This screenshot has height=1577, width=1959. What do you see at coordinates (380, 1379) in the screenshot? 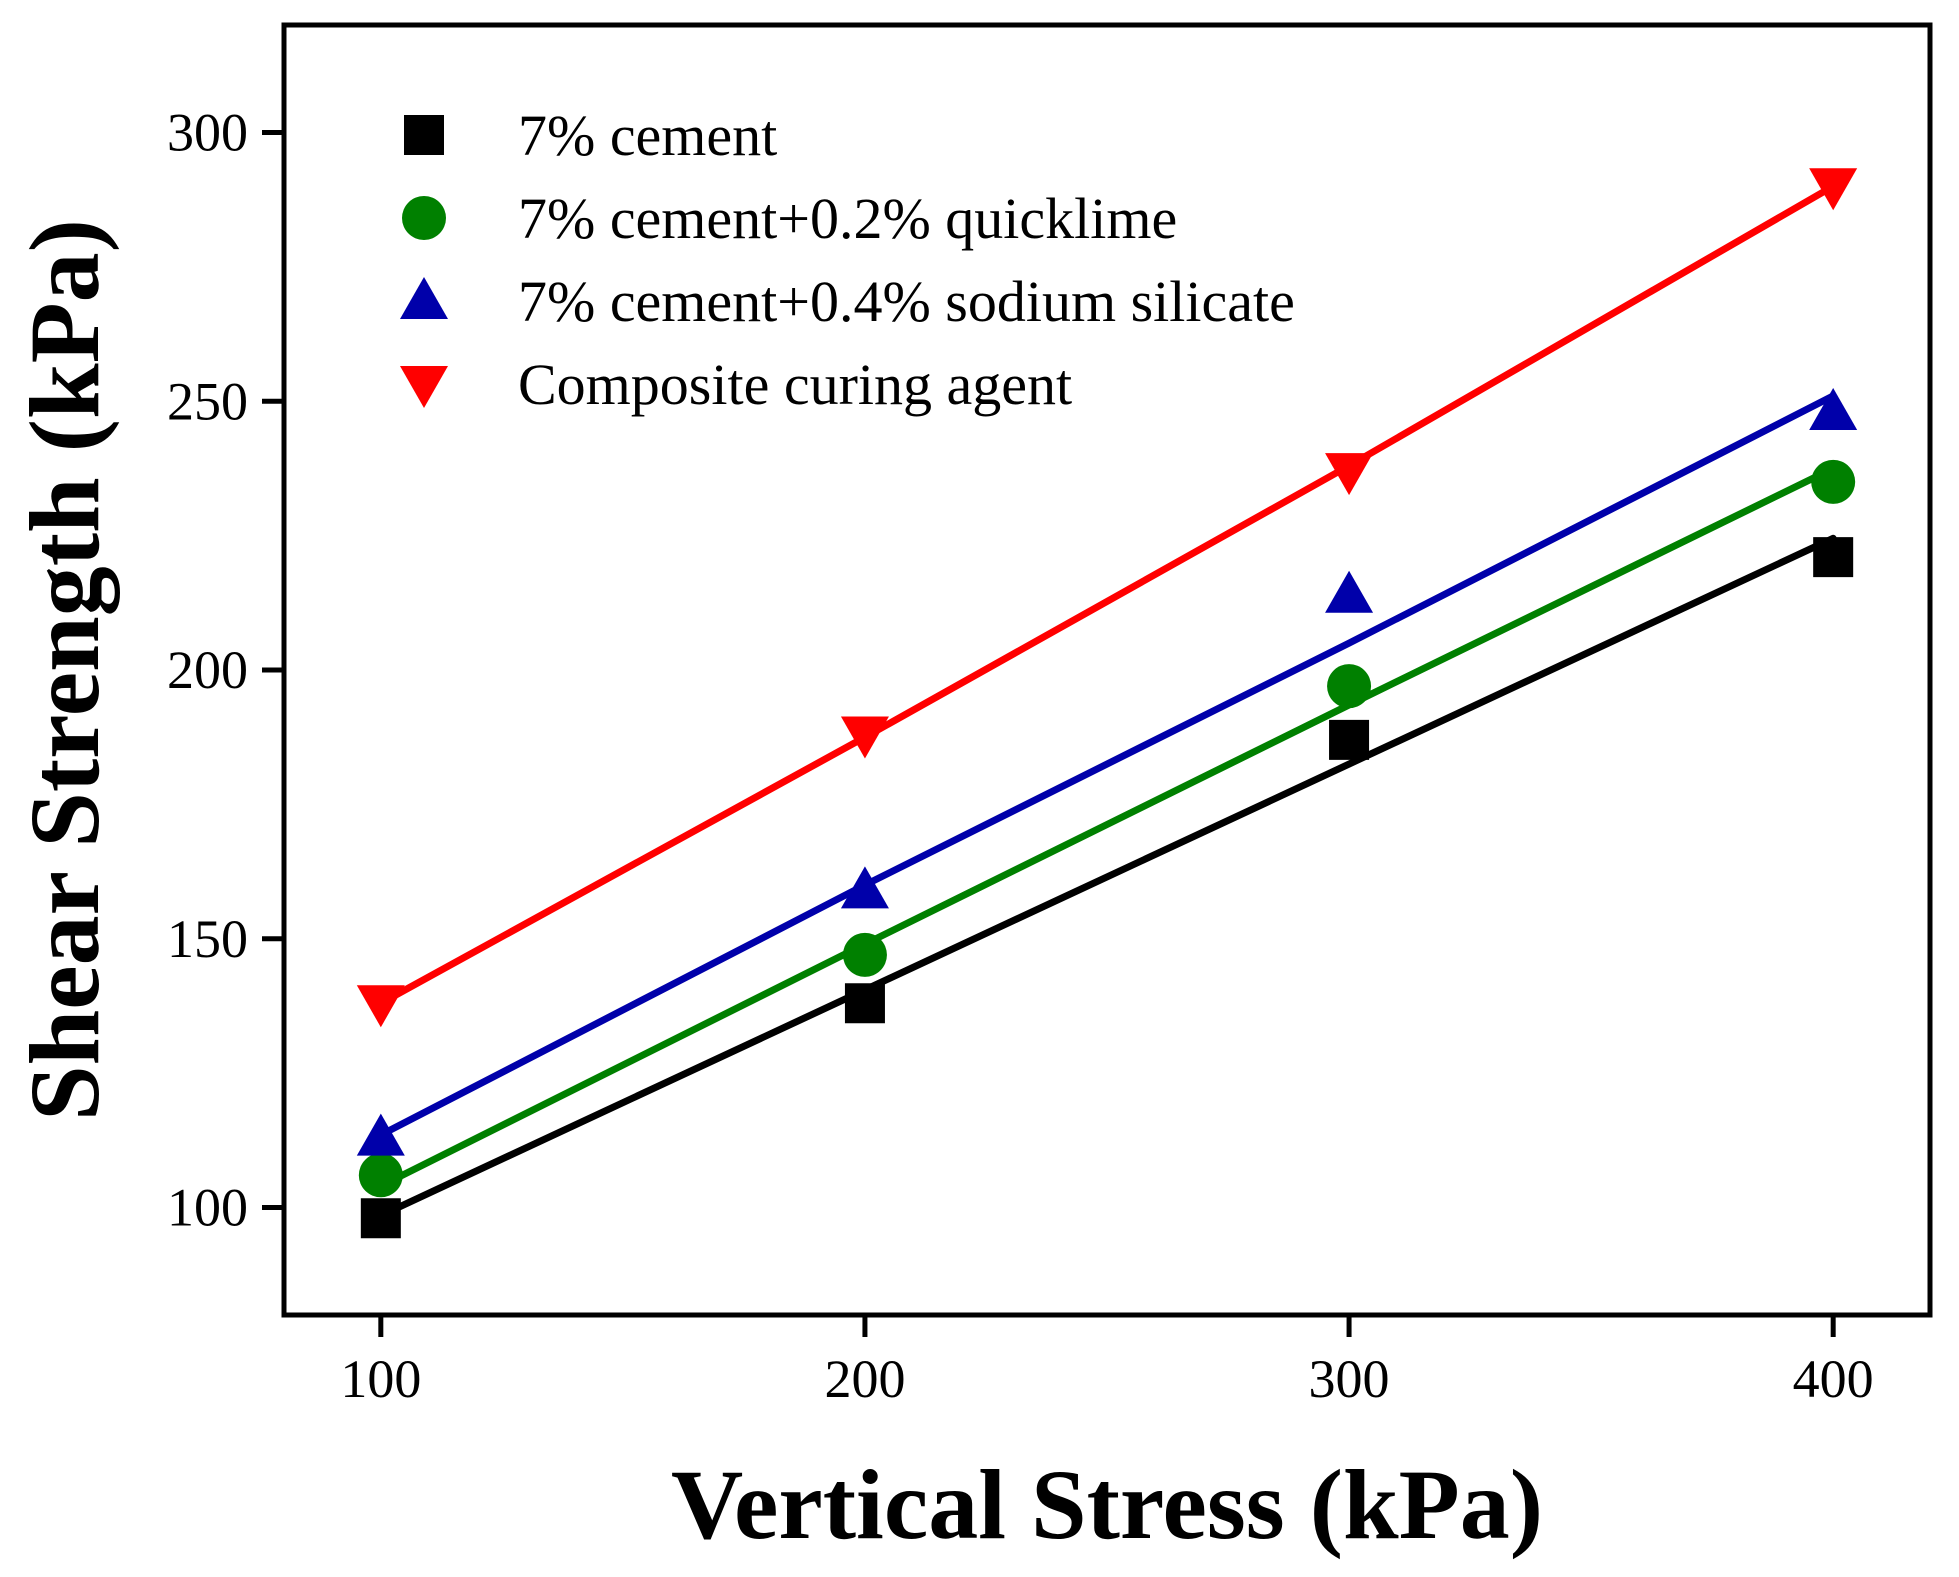
I see `x-tick-label: 100` at bounding box center [380, 1379].